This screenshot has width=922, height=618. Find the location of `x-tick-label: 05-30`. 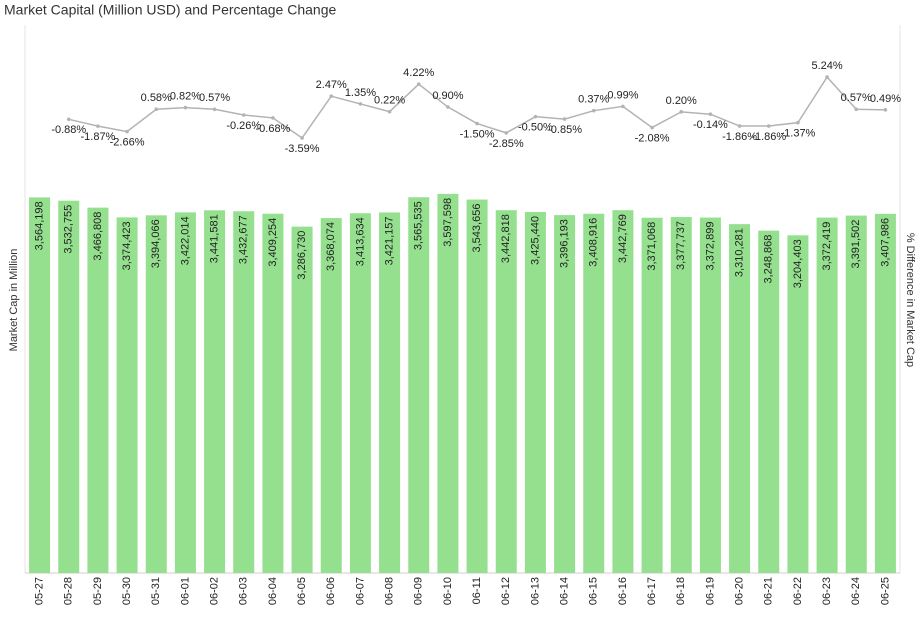

x-tick-label: 05-30 is located at coordinates (127, 591).